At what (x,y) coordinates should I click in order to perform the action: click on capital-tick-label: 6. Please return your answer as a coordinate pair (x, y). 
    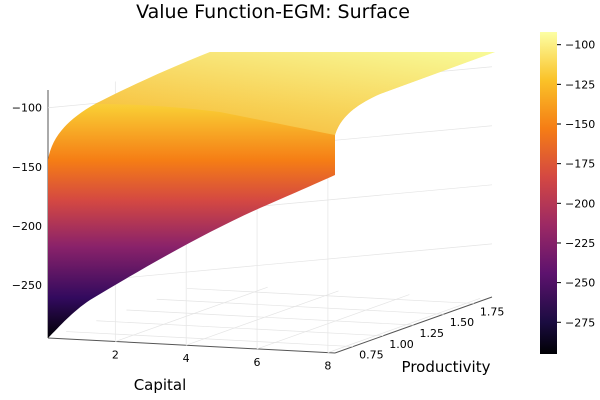
    Looking at the image, I should click on (257, 362).